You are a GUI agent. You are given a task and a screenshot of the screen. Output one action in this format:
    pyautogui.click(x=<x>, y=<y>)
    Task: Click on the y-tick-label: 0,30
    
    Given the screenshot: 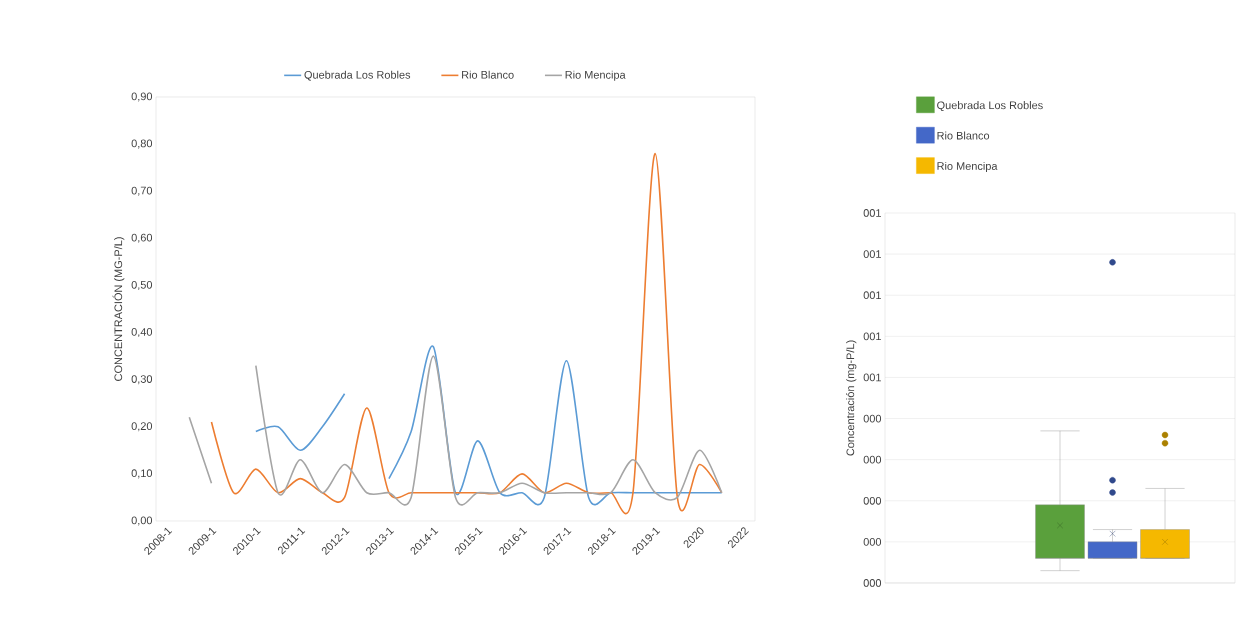 What is the action you would take?
    pyautogui.click(x=142, y=380)
    